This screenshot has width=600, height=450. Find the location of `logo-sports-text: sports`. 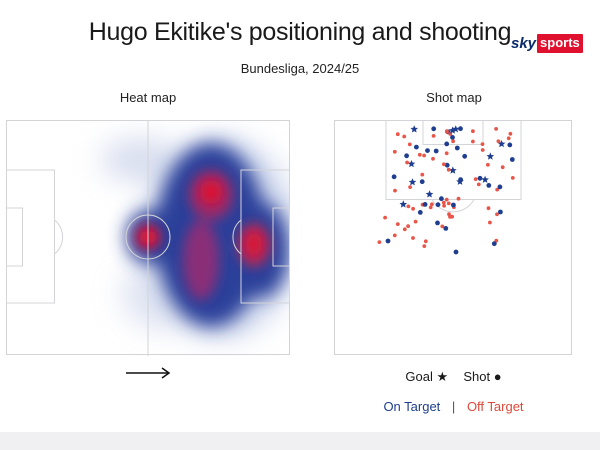

logo-sports-text: sports is located at coordinates (560, 43).